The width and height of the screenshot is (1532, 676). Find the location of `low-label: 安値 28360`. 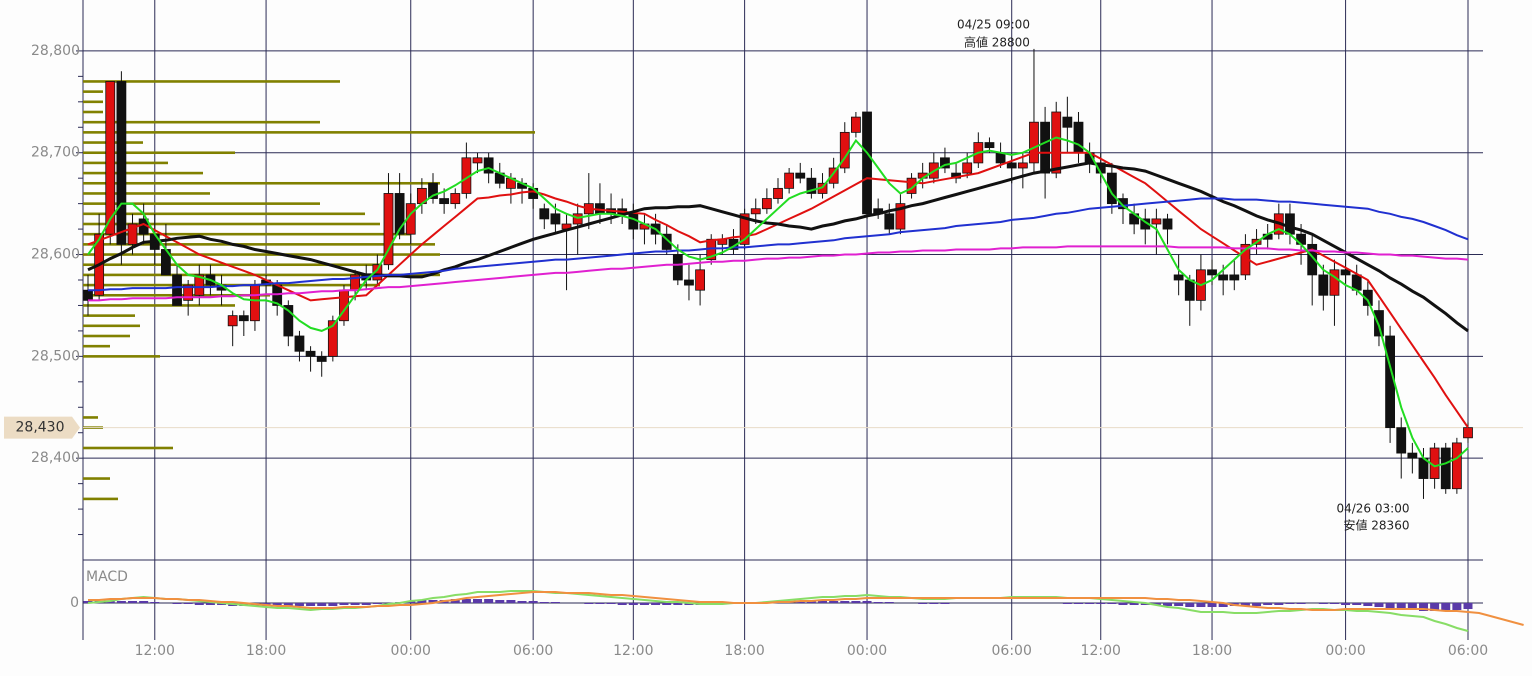

low-label: 安値 28360 is located at coordinates (1376, 524).